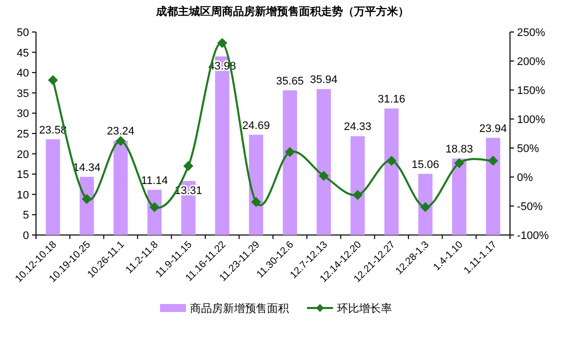 The width and height of the screenshot is (565, 364). Describe the element at coordinates (22, 154) in the screenshot. I see `ytick: 20` at that location.